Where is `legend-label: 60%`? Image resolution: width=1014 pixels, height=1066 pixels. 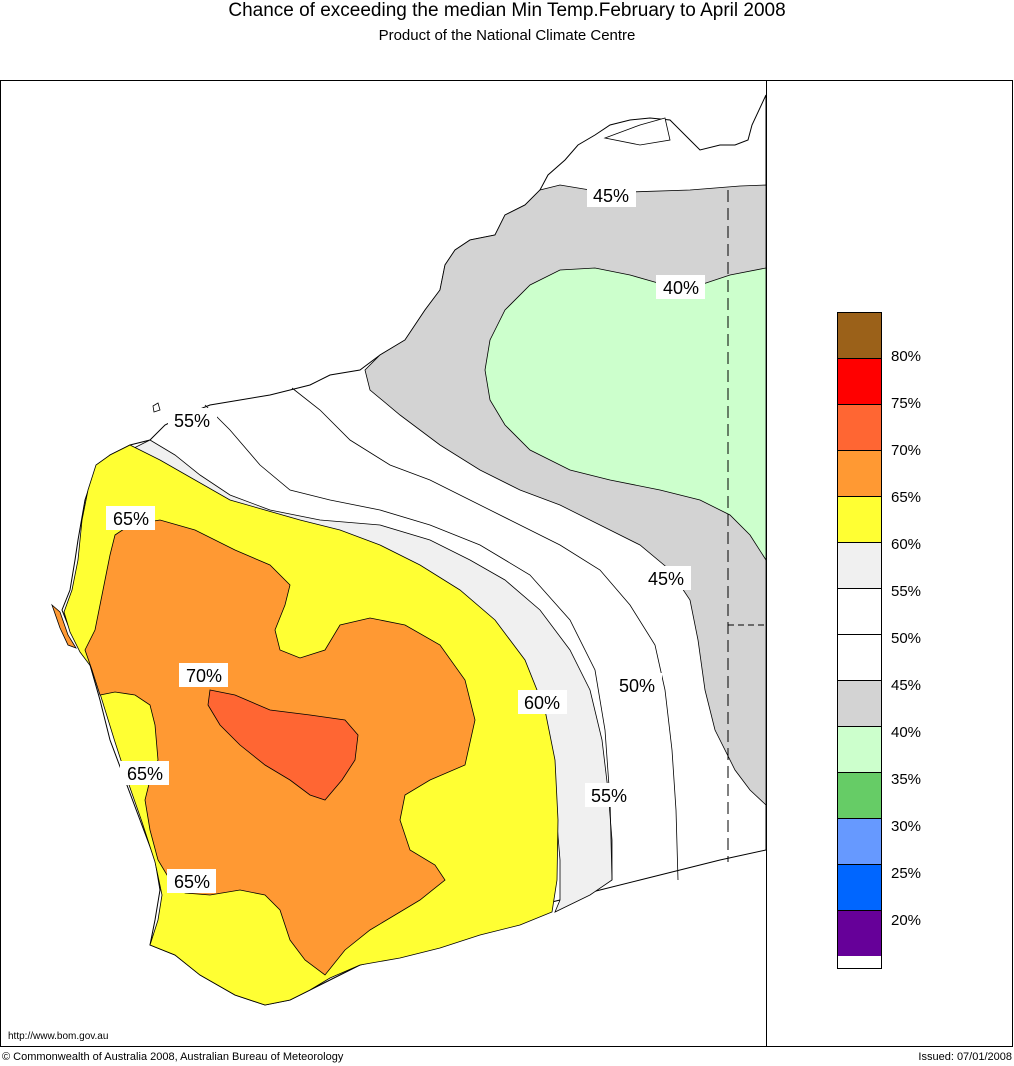
legend-label: 60% is located at coordinates (906, 544).